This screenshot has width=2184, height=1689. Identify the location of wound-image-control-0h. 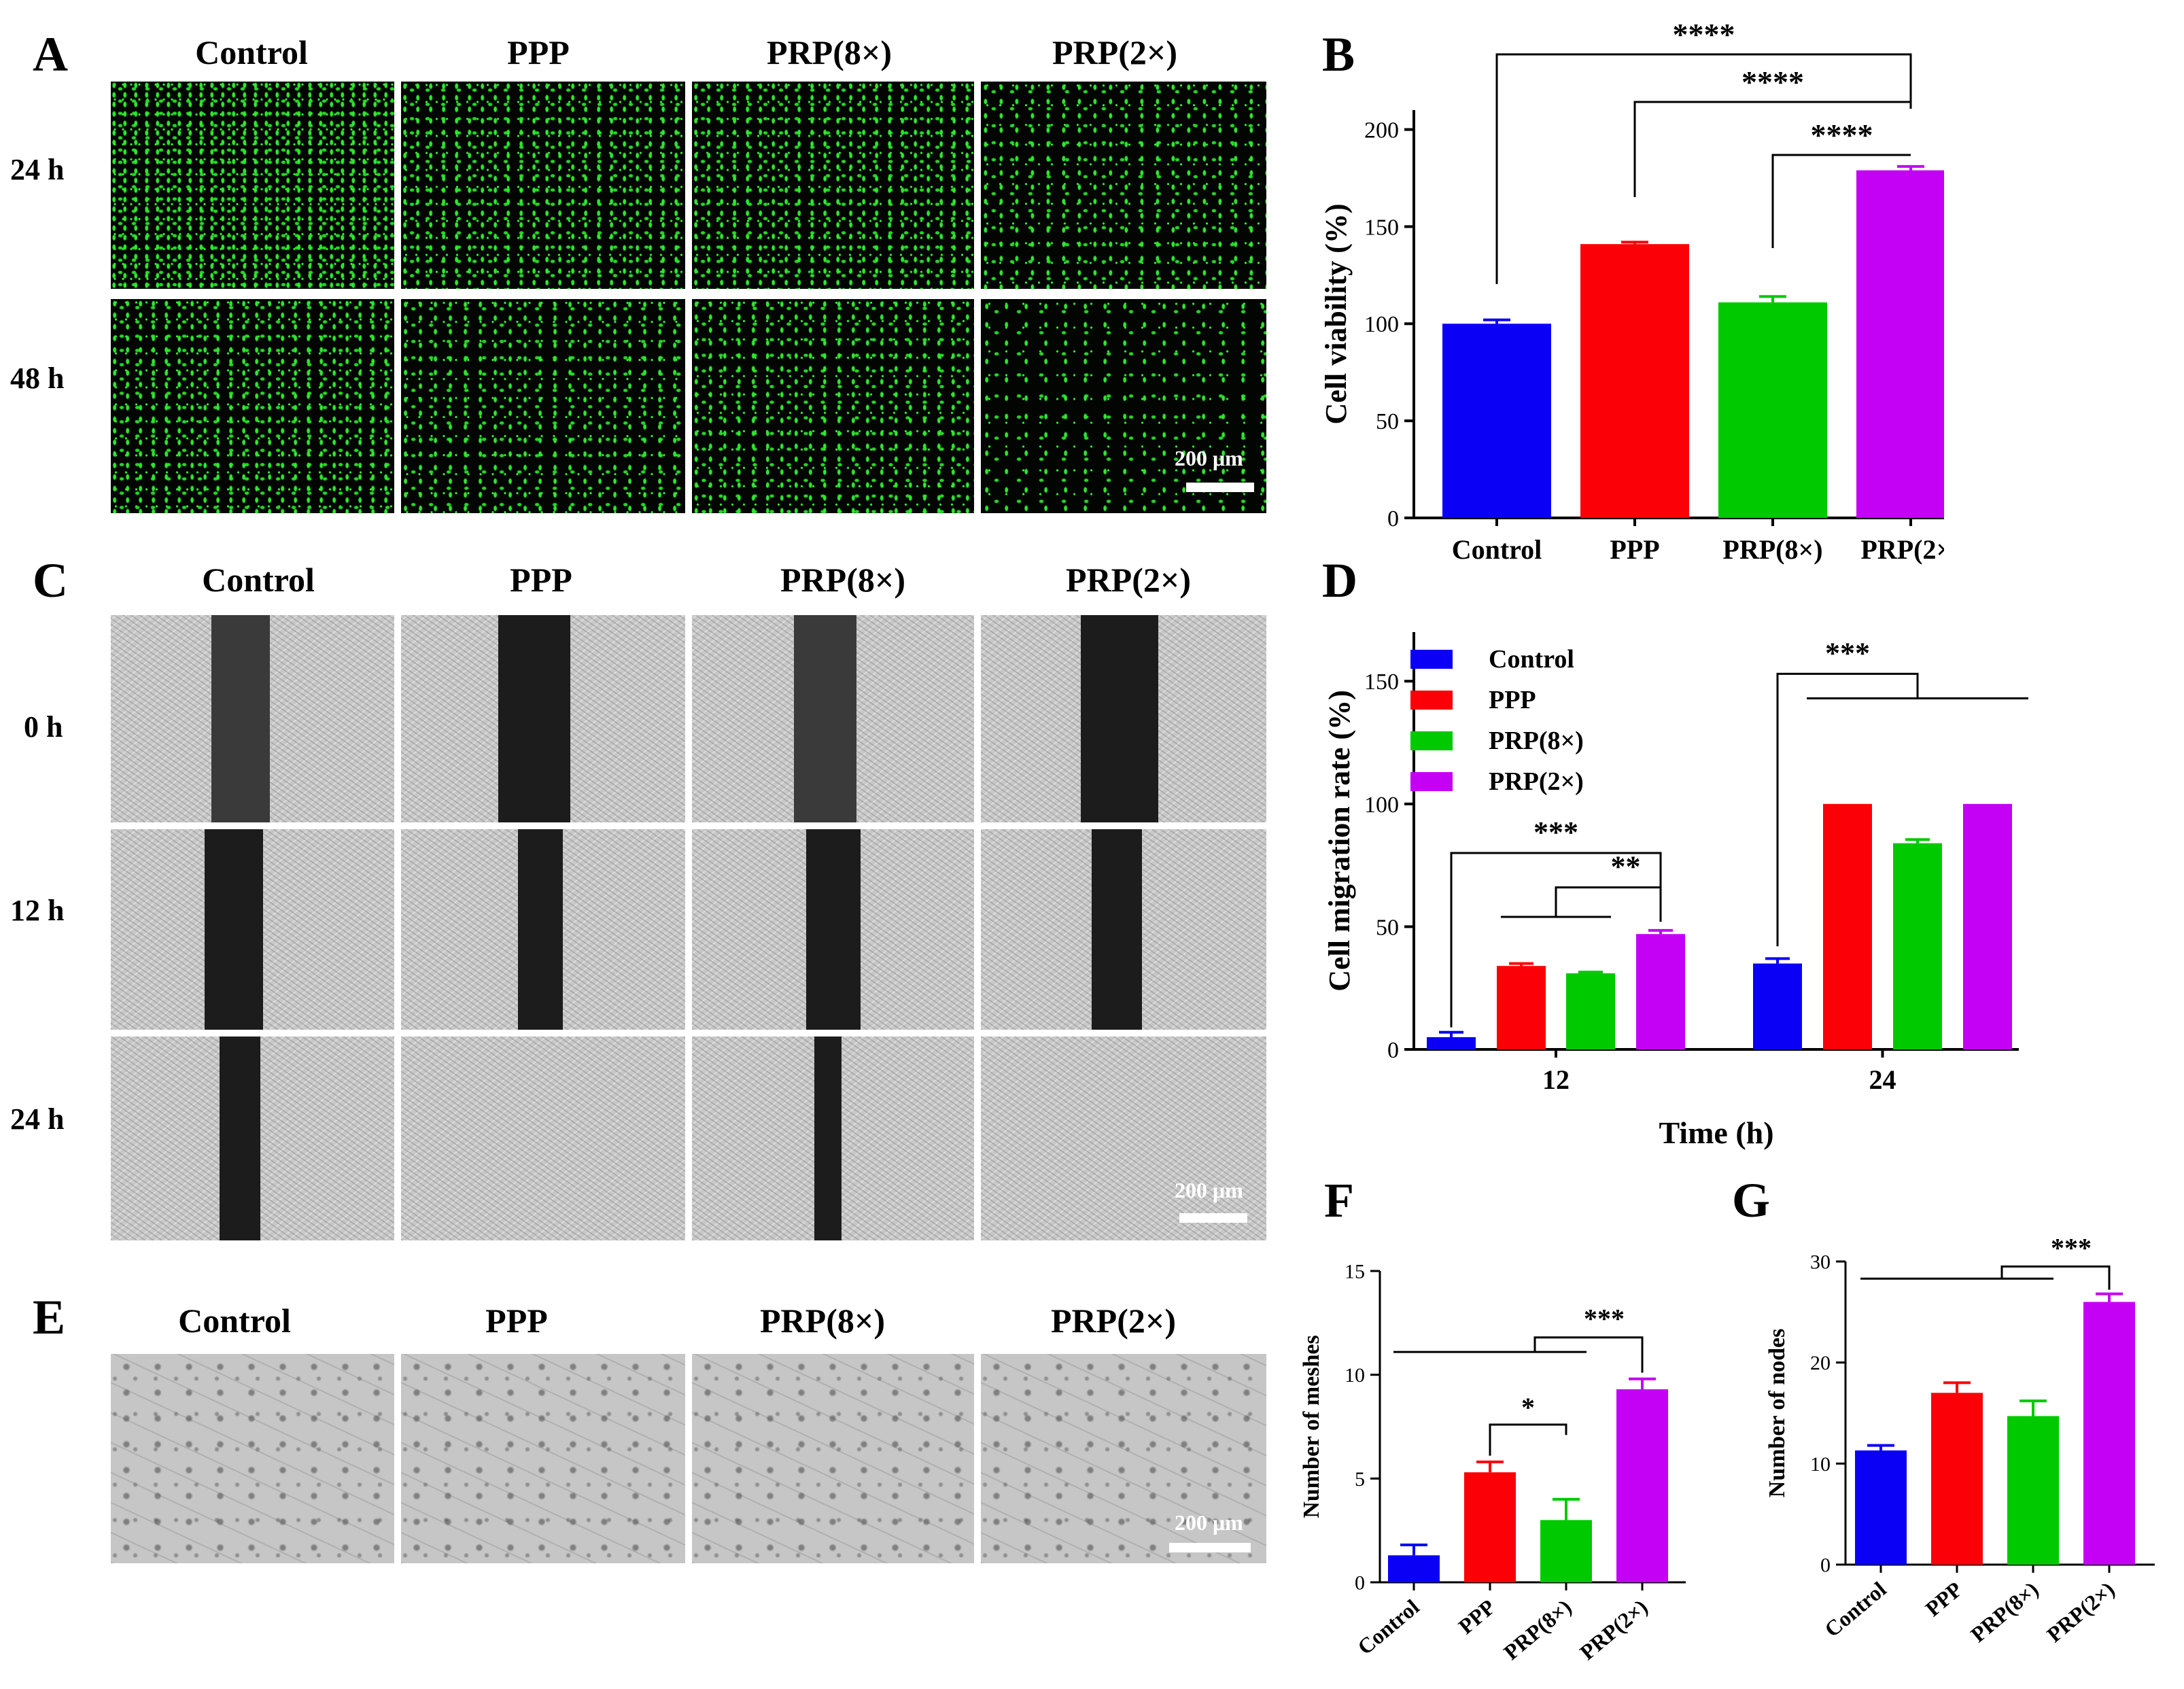
(253, 718).